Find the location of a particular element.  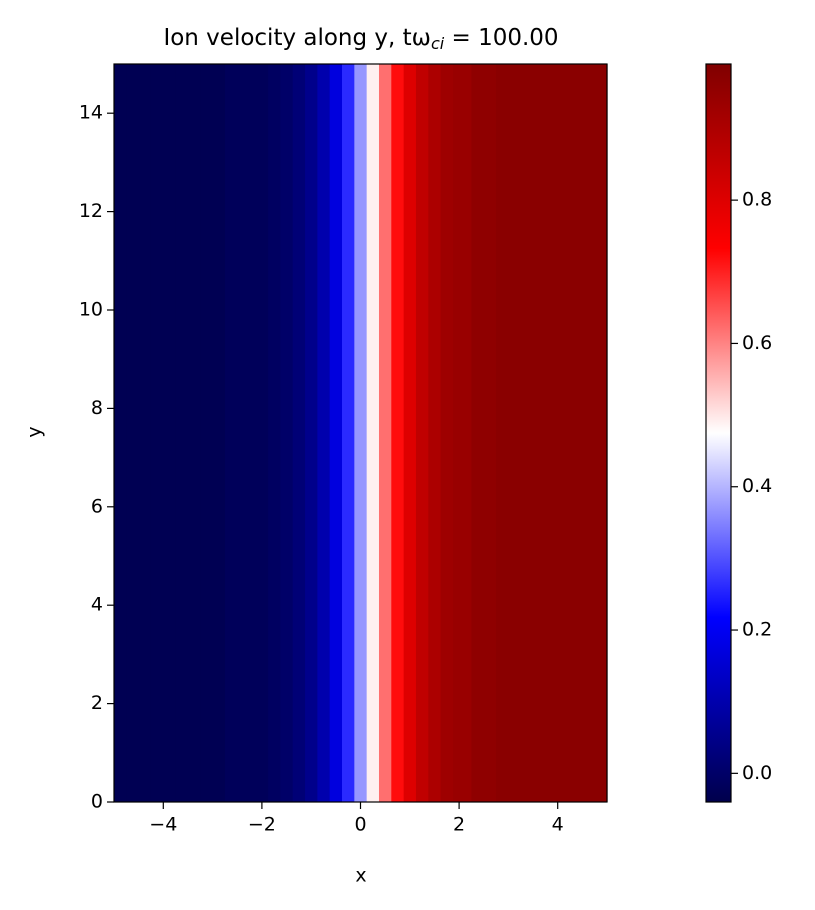

title-part: = 100.00 is located at coordinates (501, 38).